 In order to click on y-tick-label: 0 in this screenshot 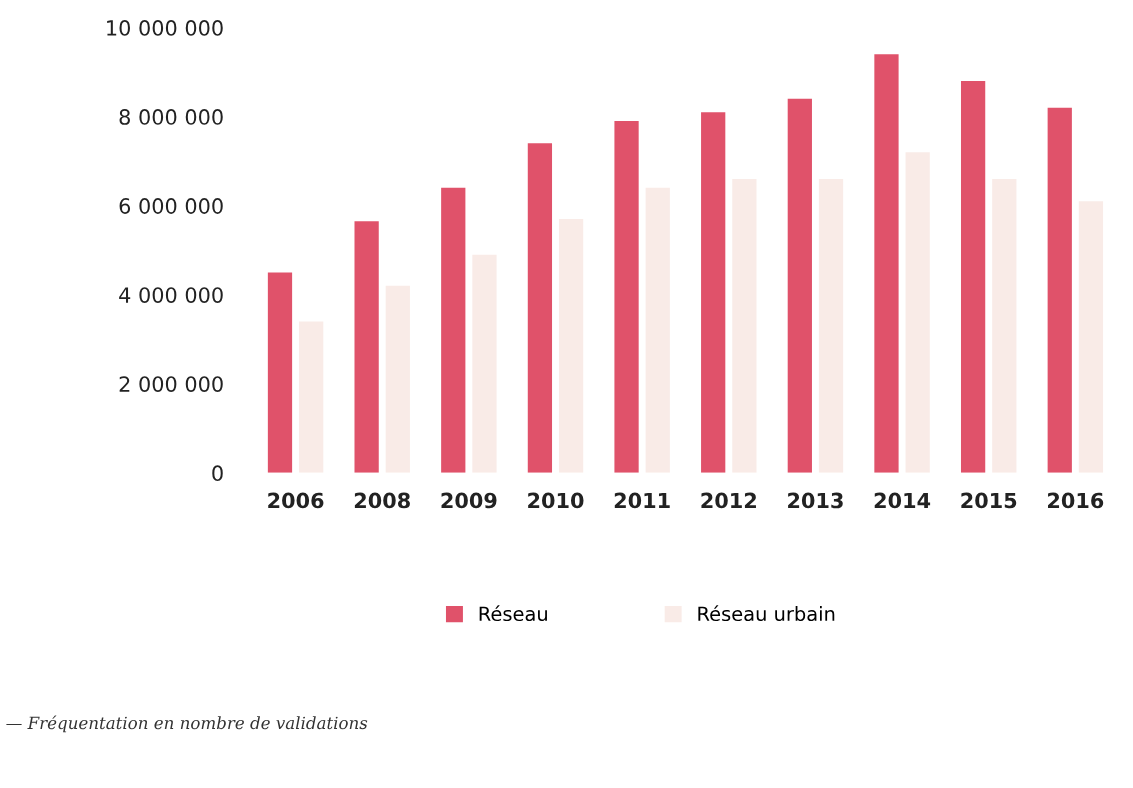, I will do `click(217, 473)`.